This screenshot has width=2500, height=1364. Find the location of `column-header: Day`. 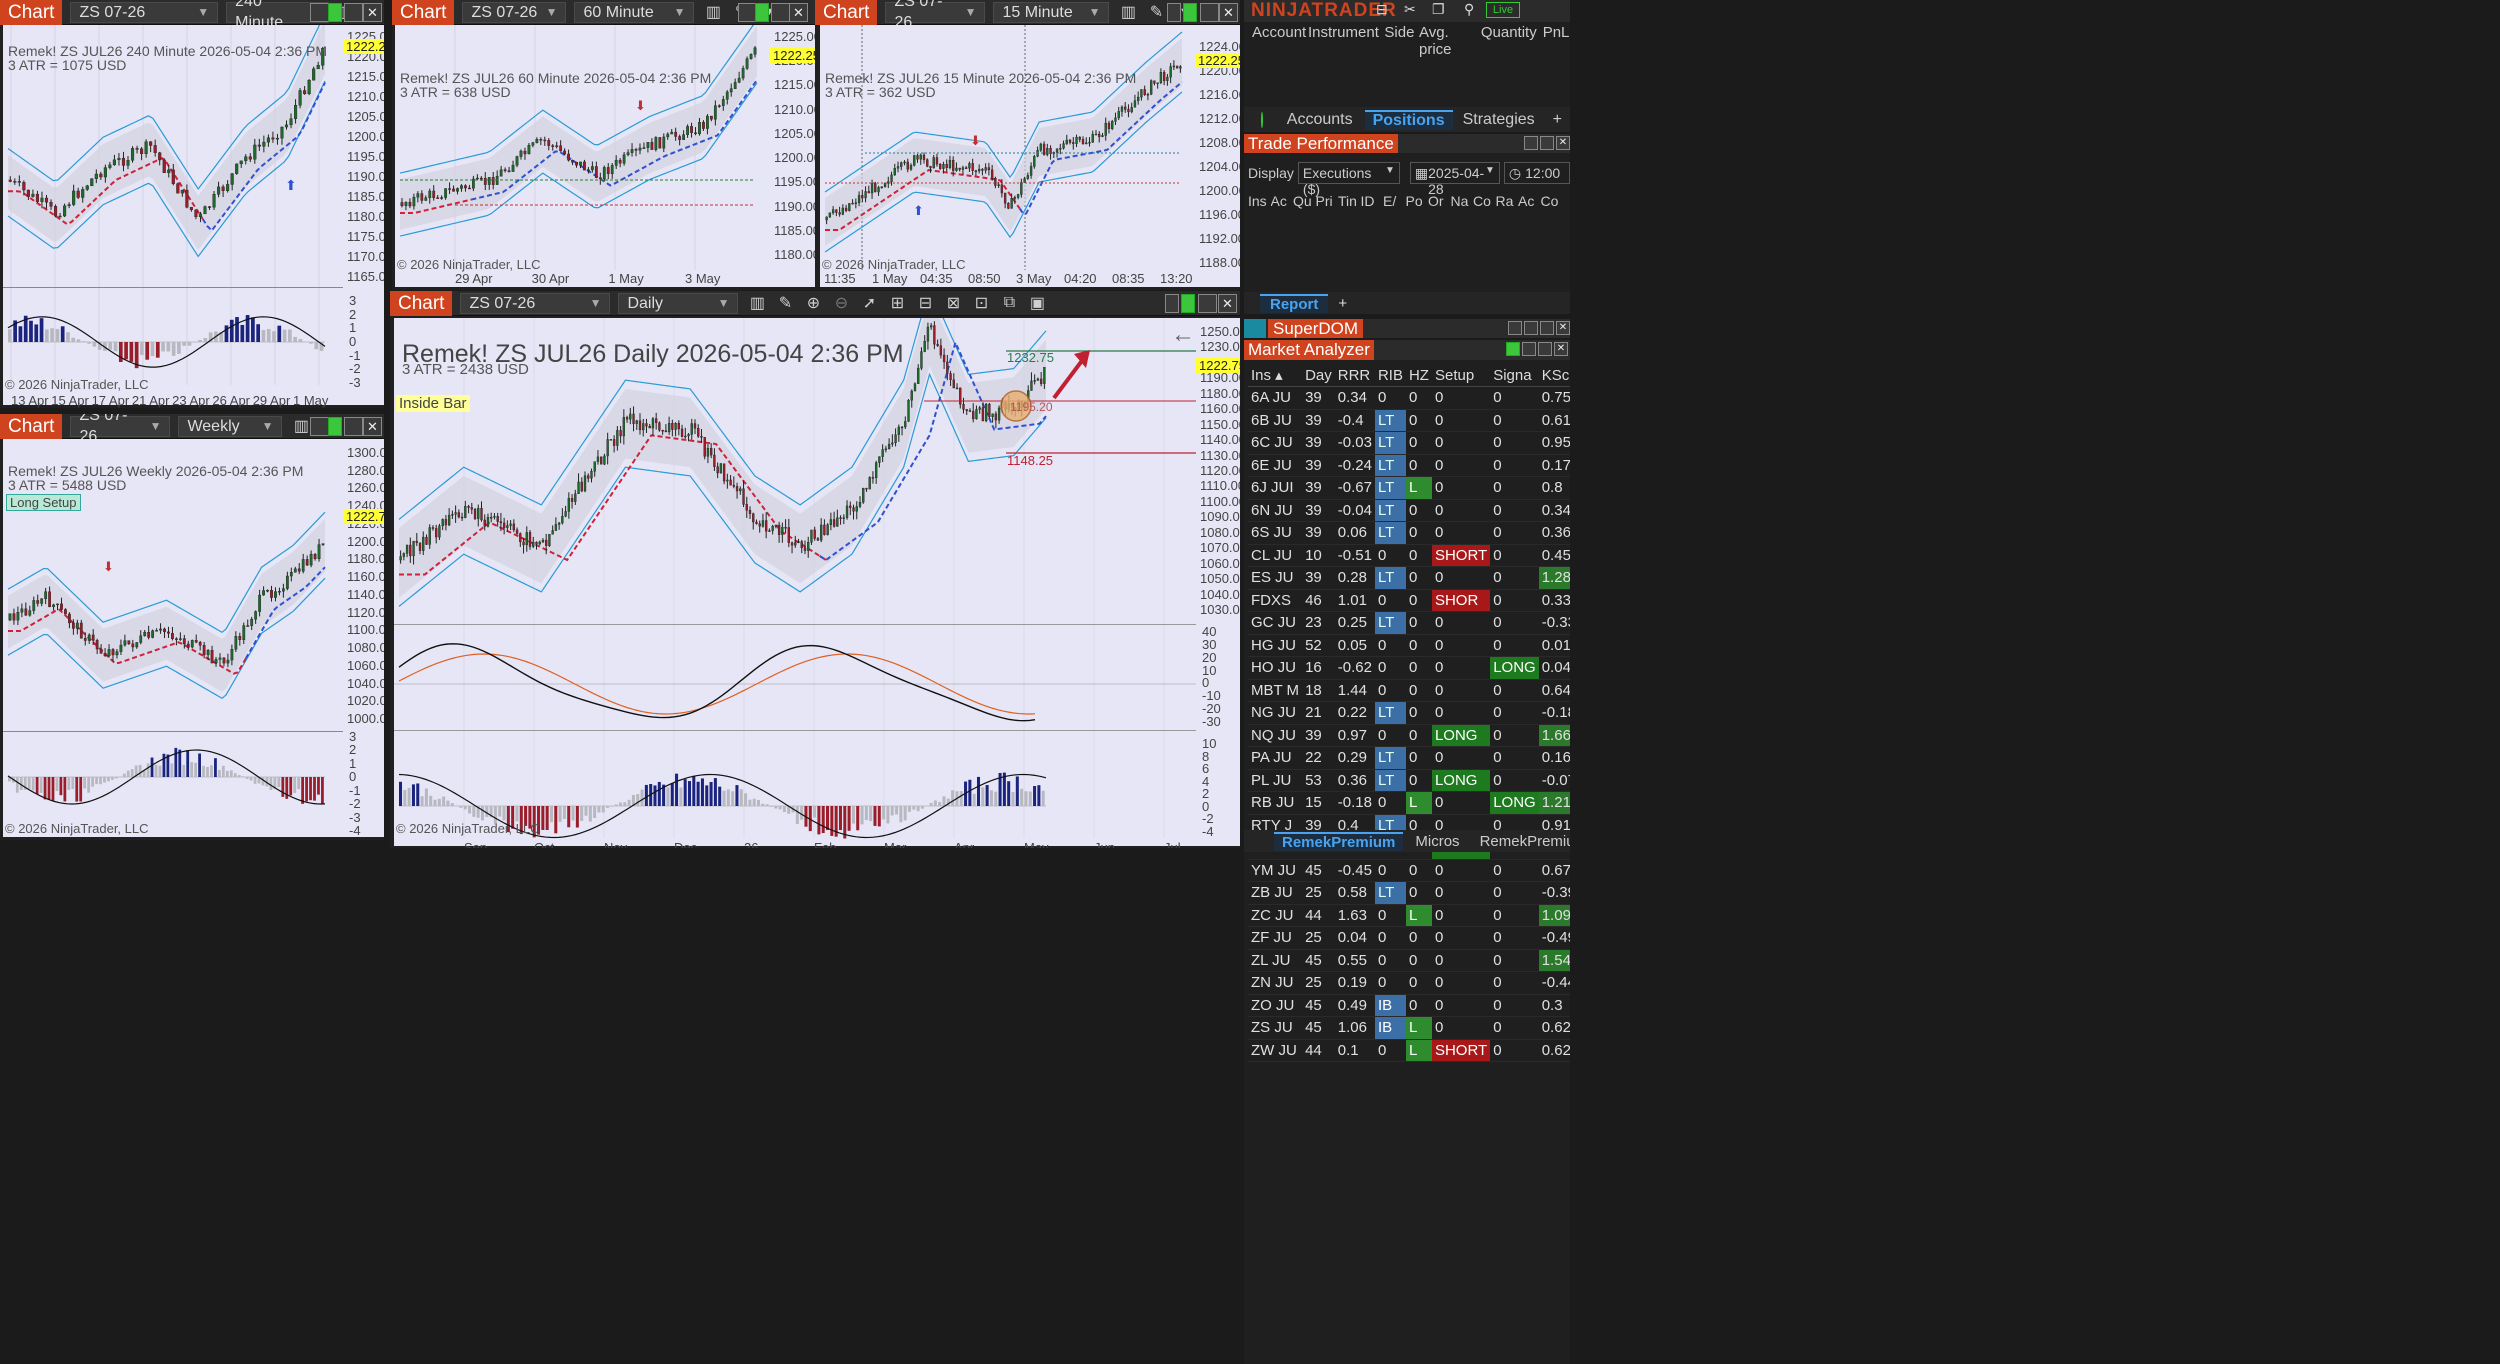

column-header: Day is located at coordinates (1318, 375).